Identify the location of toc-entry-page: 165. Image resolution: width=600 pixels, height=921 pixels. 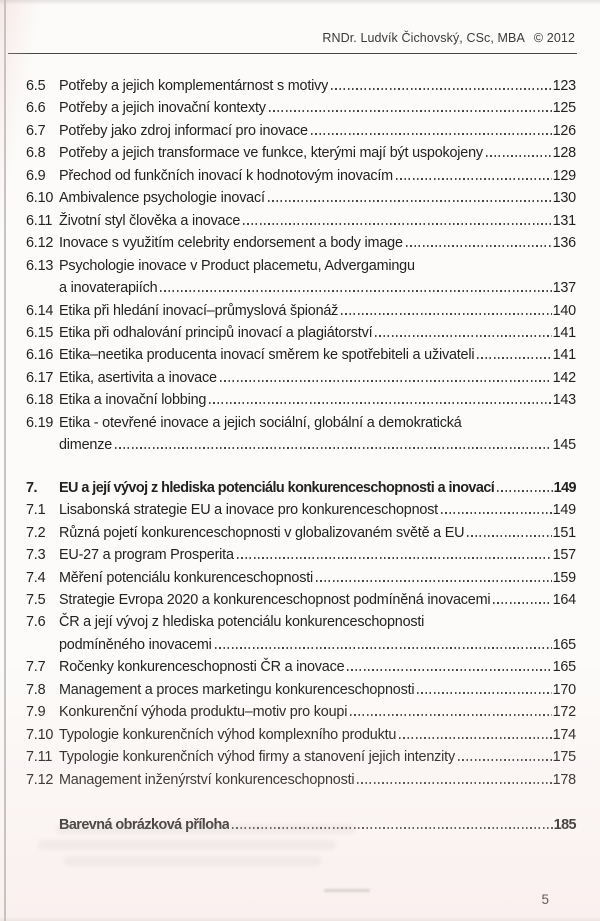
(564, 667).